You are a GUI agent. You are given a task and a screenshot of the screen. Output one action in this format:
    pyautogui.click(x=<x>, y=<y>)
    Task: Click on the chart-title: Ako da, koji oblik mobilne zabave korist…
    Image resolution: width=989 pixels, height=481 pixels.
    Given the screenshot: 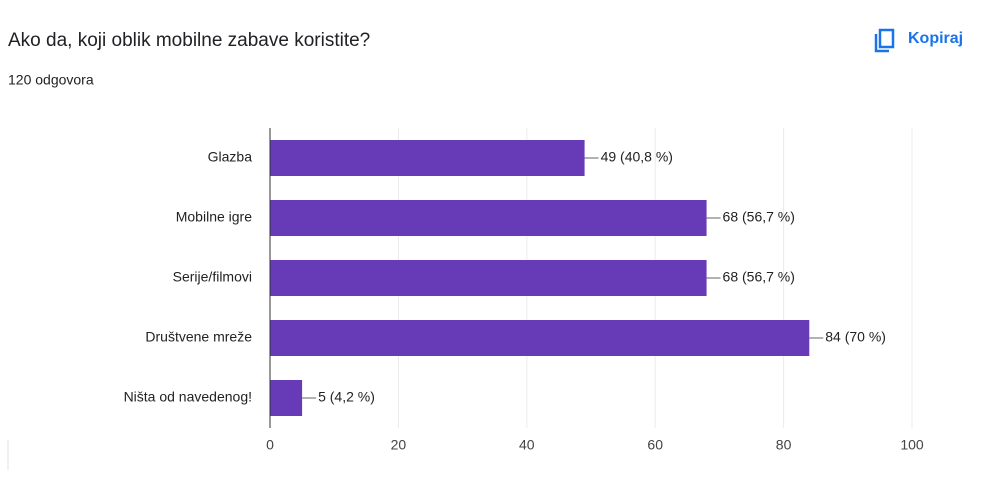 What is the action you would take?
    pyautogui.click(x=189, y=40)
    